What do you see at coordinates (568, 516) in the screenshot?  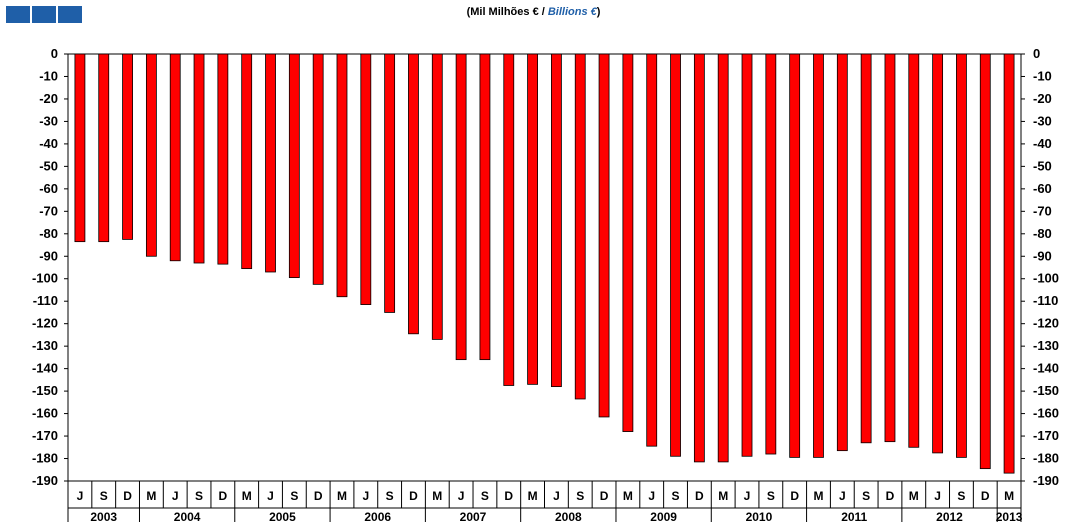 I see `x-year-label: 2008` at bounding box center [568, 516].